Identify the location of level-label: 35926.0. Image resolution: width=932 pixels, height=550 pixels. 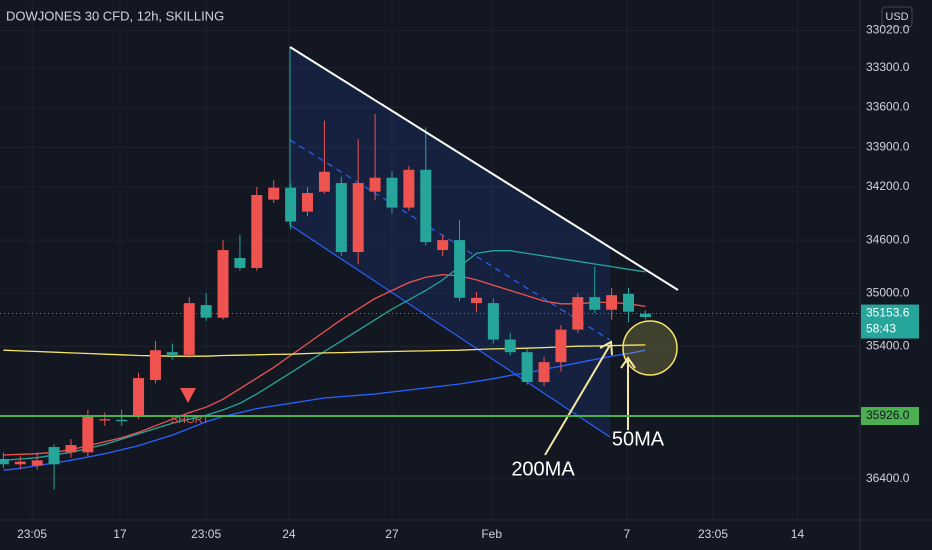
(888, 415).